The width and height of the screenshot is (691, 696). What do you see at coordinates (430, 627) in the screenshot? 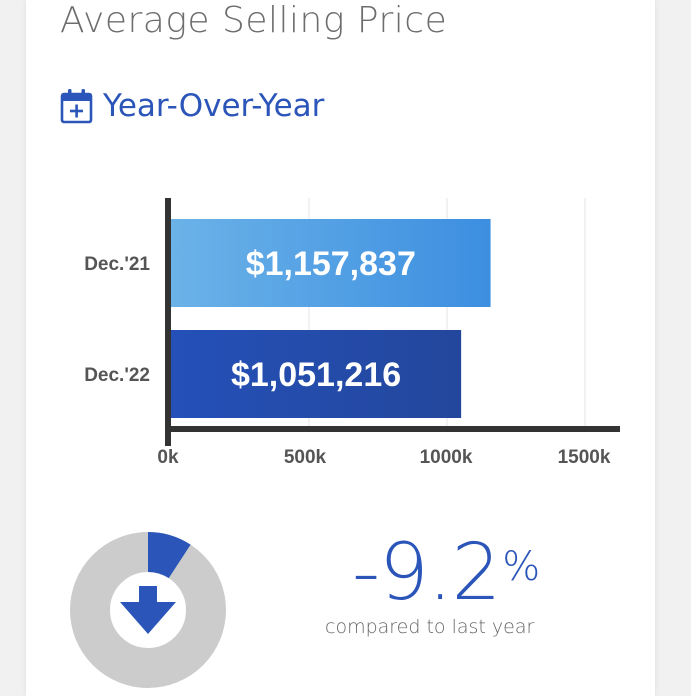
I see `change-caption: compared to last year` at bounding box center [430, 627].